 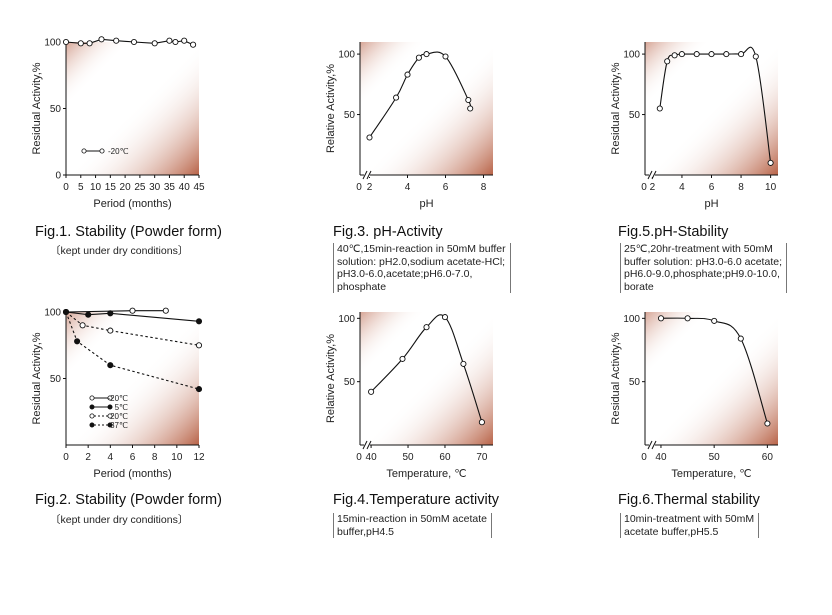 I want to click on x-tick-label: 35, so click(x=170, y=187).